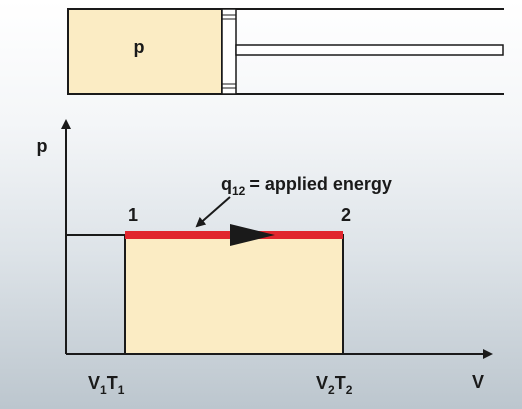 The width and height of the screenshot is (522, 409). Describe the element at coordinates (139, 47) in the screenshot. I see `gas-pressure-label: p` at that location.